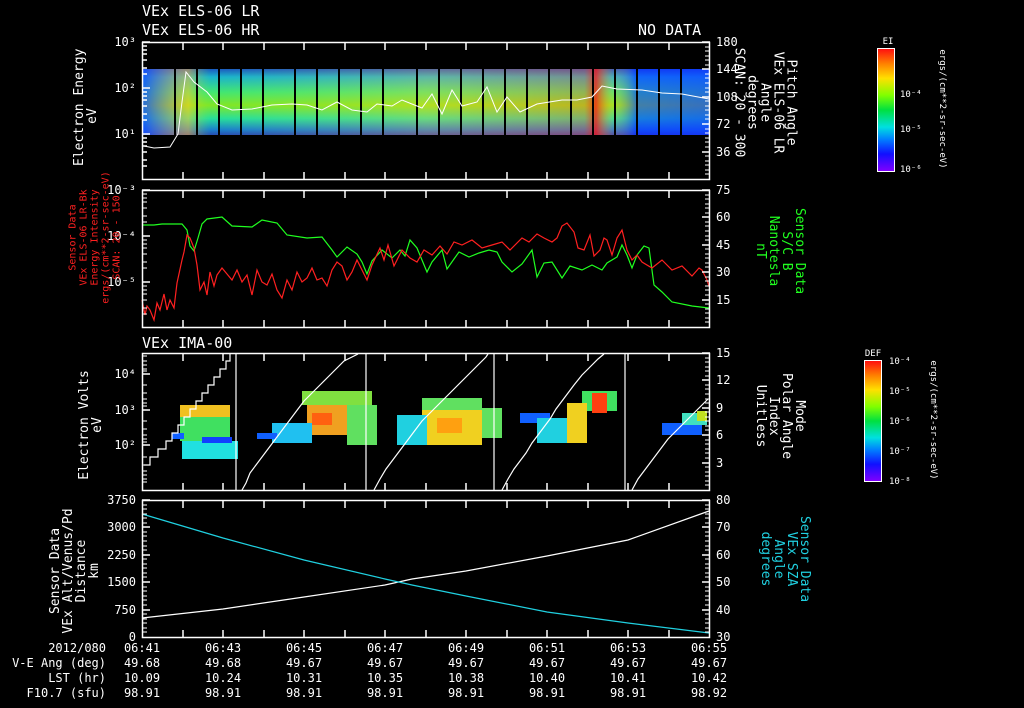 The height and width of the screenshot is (708, 1024). I want to click on sza-y2tick-80: 80, so click(723, 500).